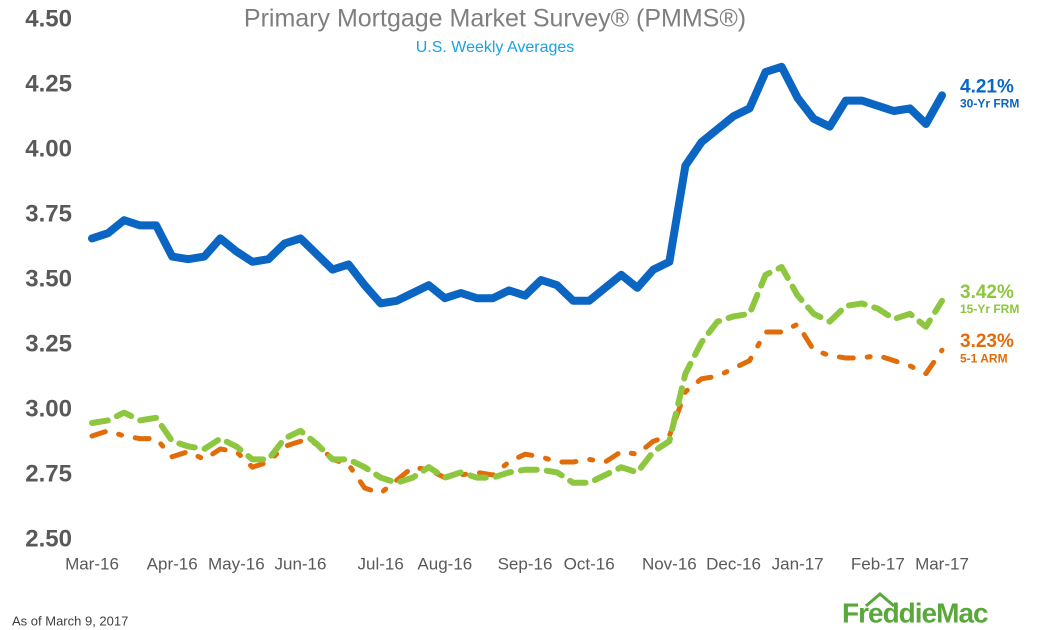 The height and width of the screenshot is (630, 1042). Describe the element at coordinates (733, 563) in the screenshot. I see `x-tick-label: Dec-16` at that location.